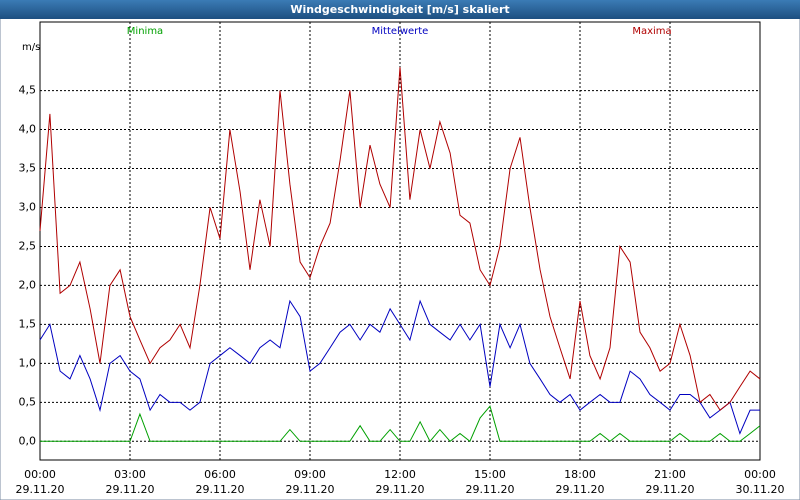  I want to click on title-bar, so click(400, 9).